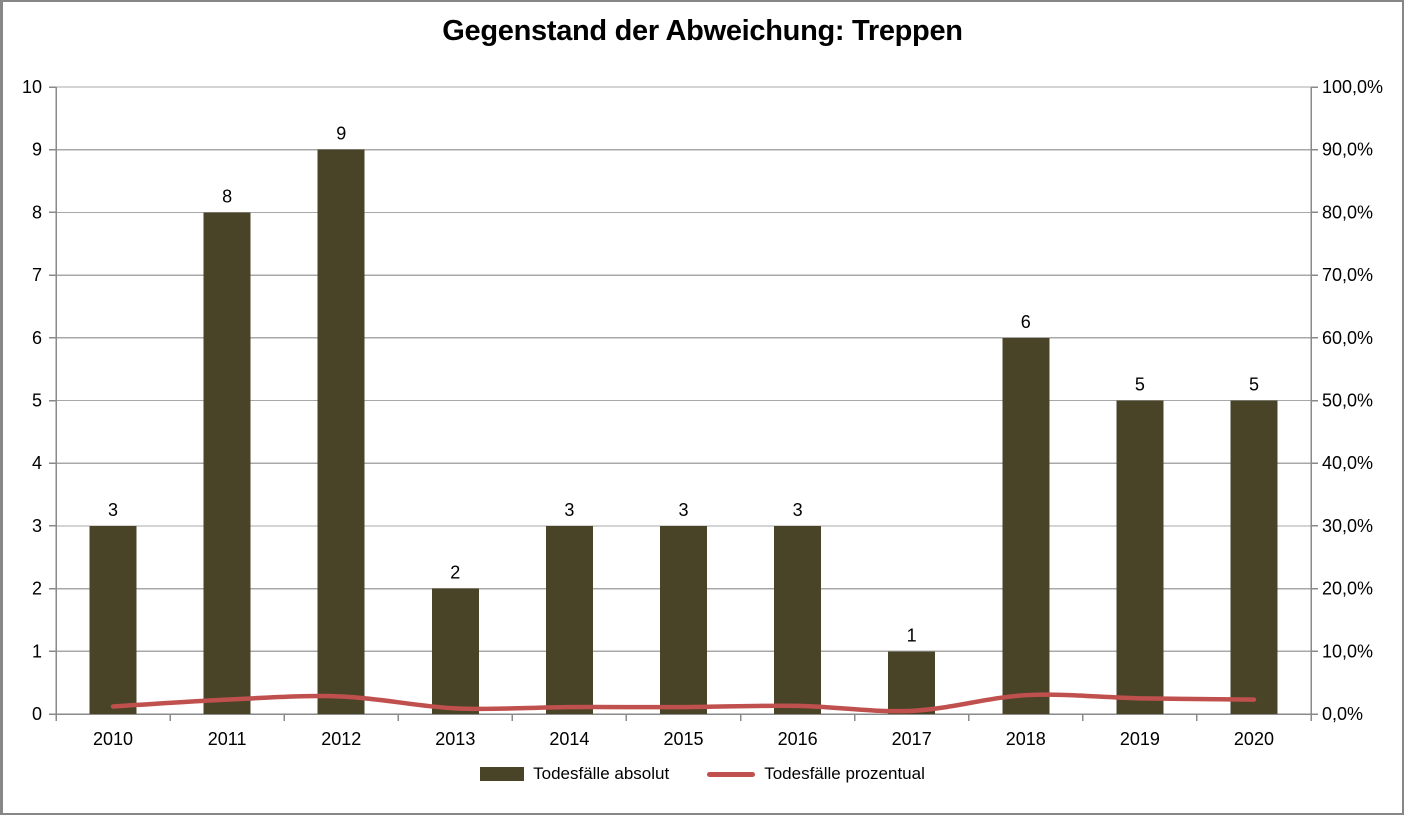 The height and width of the screenshot is (815, 1404). I want to click on chart-title: Gegenstand der Abweichung: Treppen, so click(702, 31).